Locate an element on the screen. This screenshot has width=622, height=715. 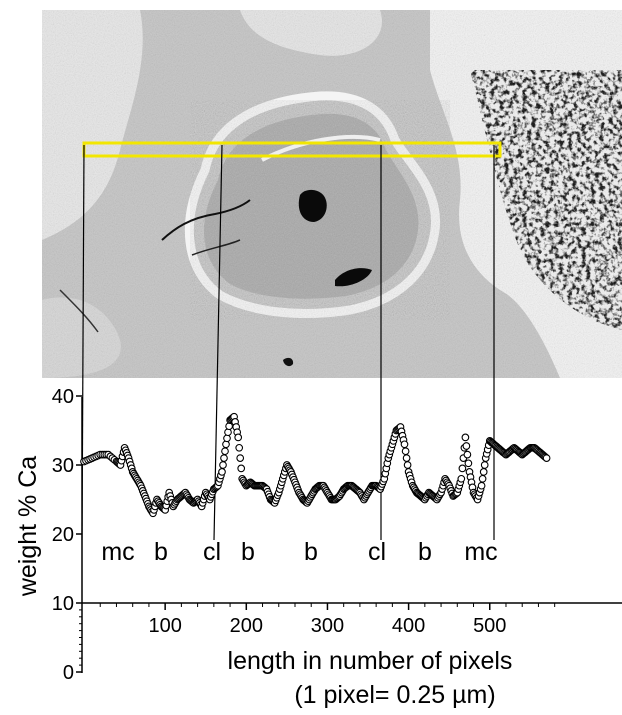
minor-tick-group is located at coordinates (317, 634).